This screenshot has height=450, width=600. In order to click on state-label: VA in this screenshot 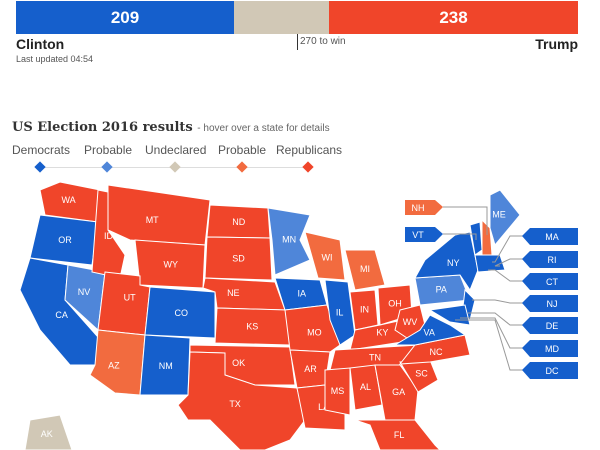, I will do `click(428, 333)`.